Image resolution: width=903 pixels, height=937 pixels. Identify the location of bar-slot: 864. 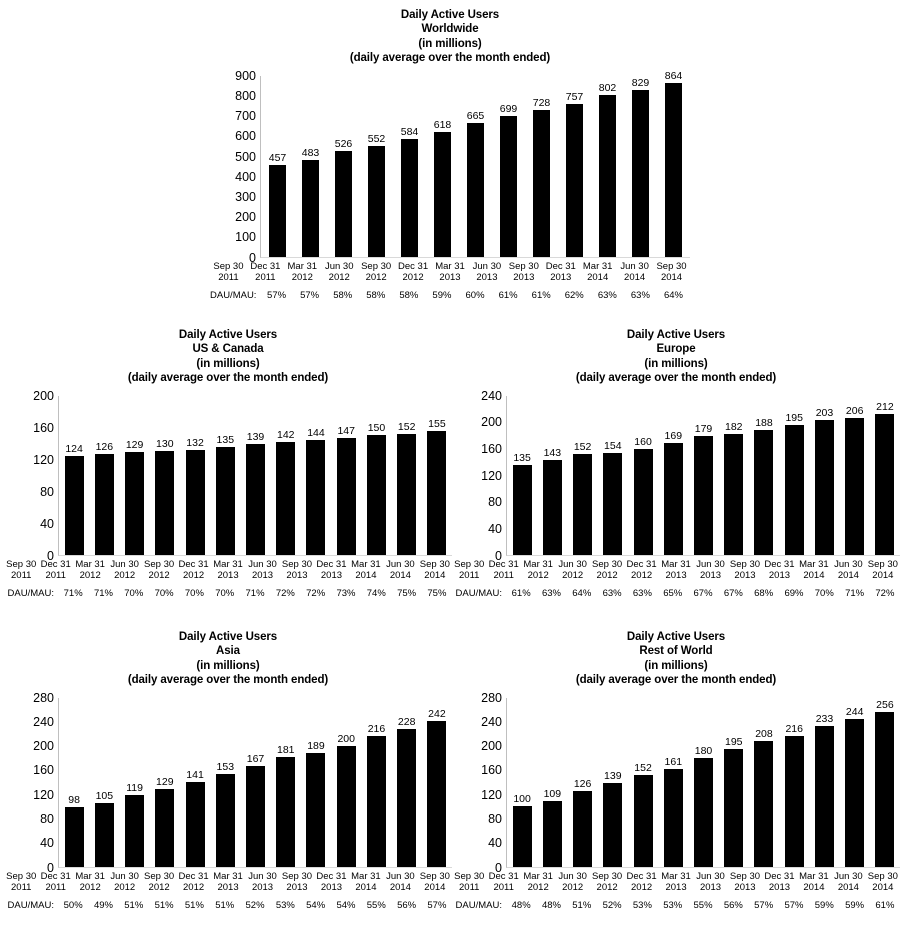
(673, 163).